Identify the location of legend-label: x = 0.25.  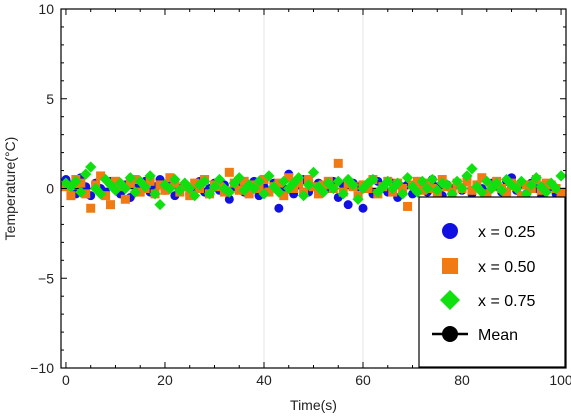
(506, 232).